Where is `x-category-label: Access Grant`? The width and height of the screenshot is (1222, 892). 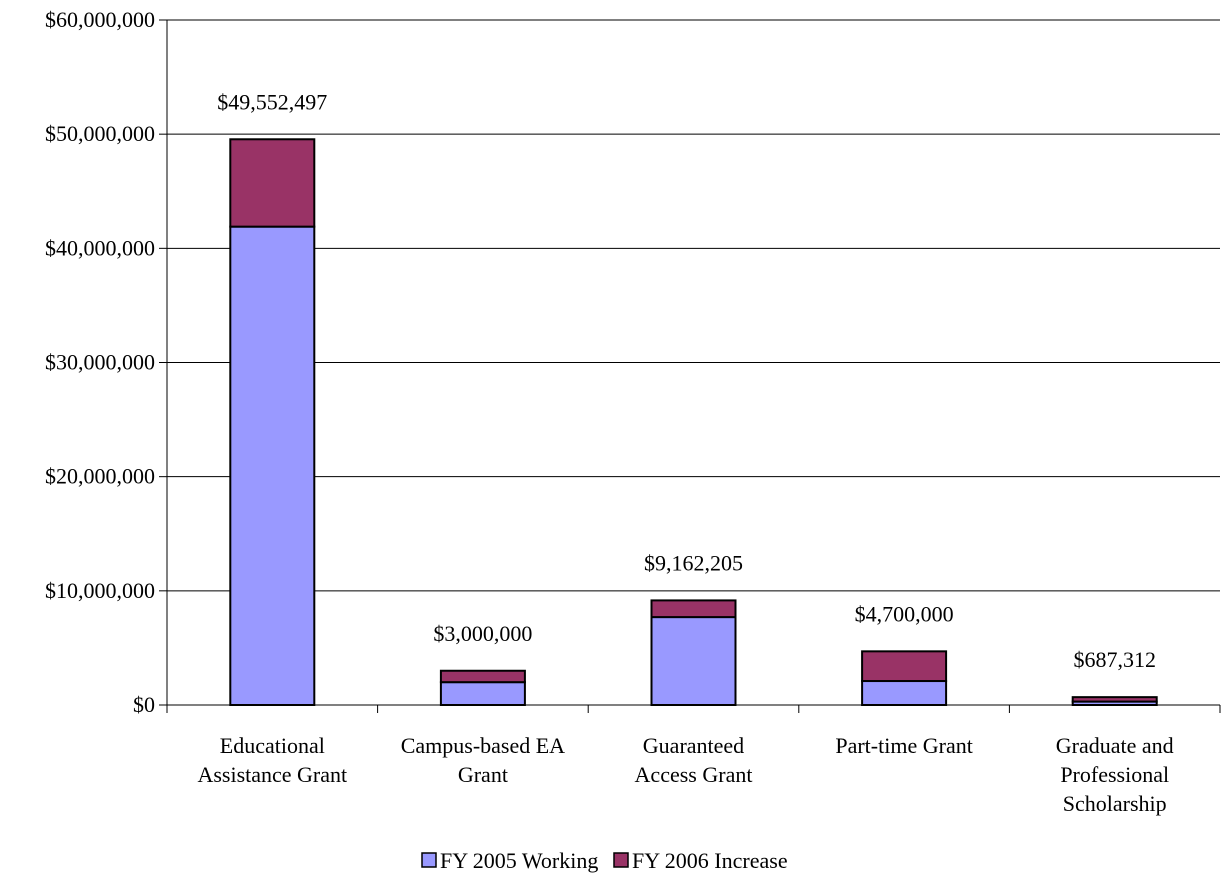 x-category-label: Access Grant is located at coordinates (694, 774).